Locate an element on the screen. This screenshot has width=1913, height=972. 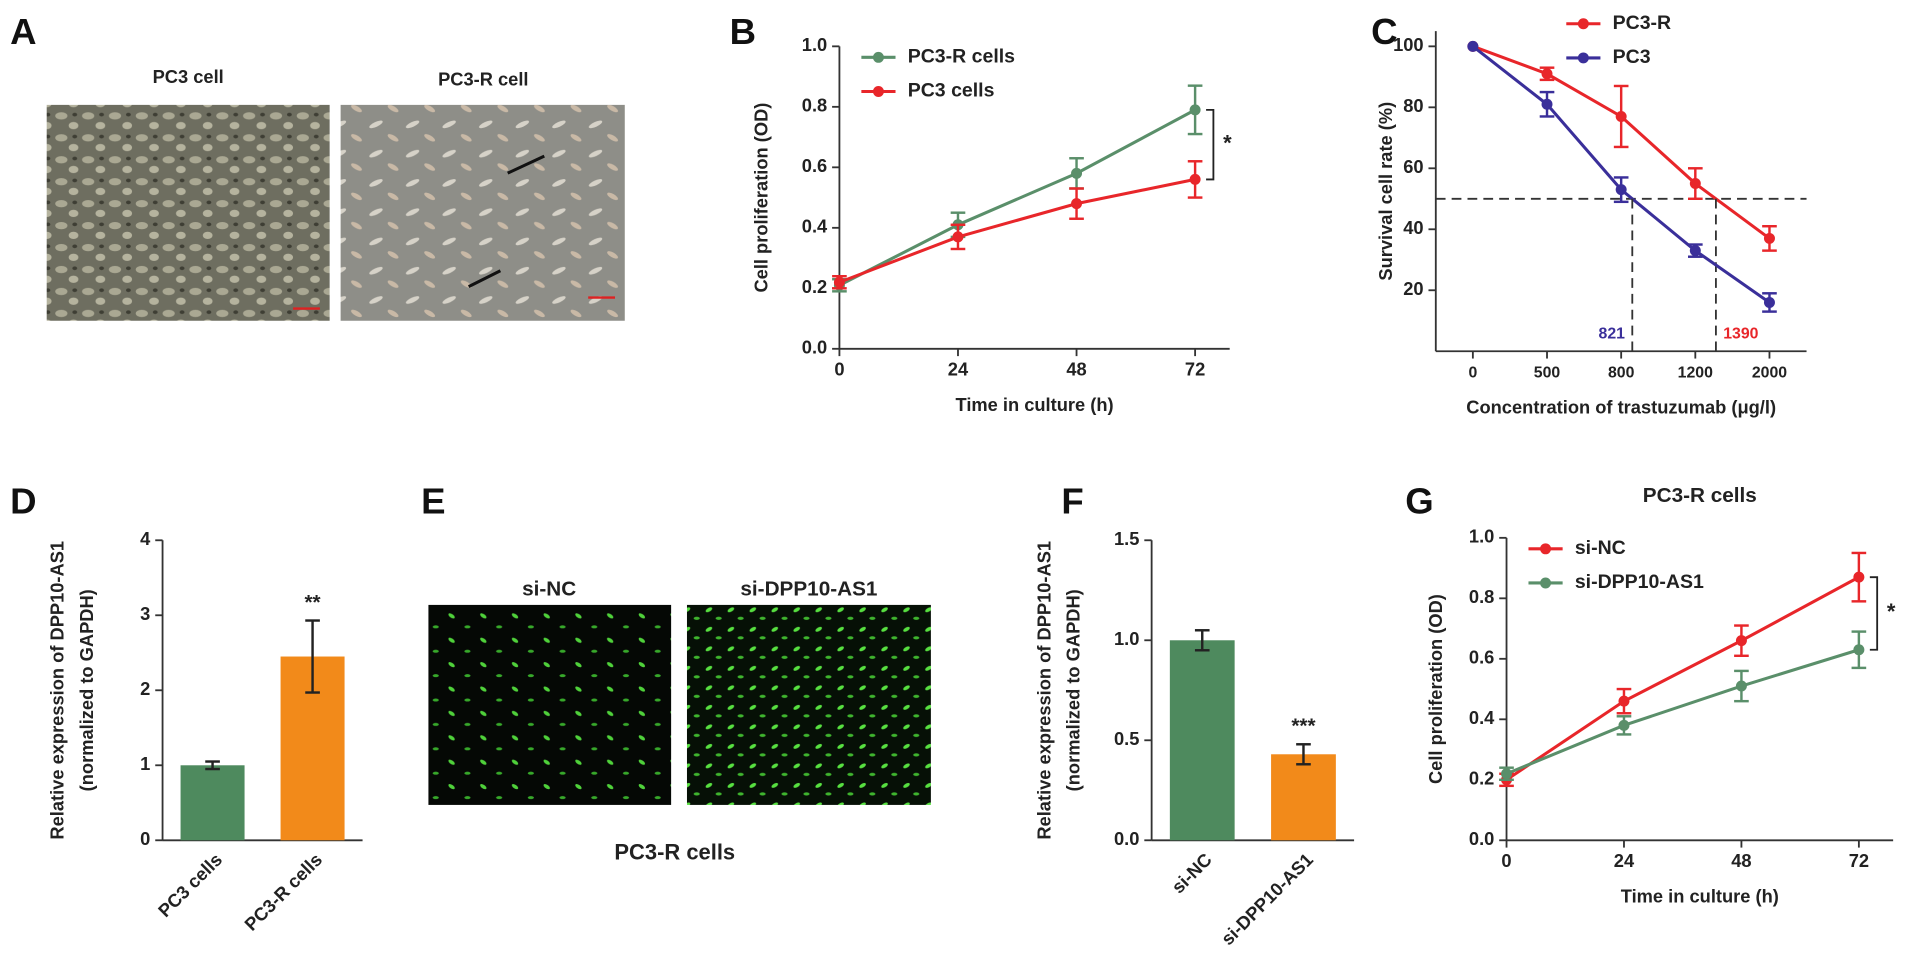
panel-letter: B is located at coordinates (743, 31).